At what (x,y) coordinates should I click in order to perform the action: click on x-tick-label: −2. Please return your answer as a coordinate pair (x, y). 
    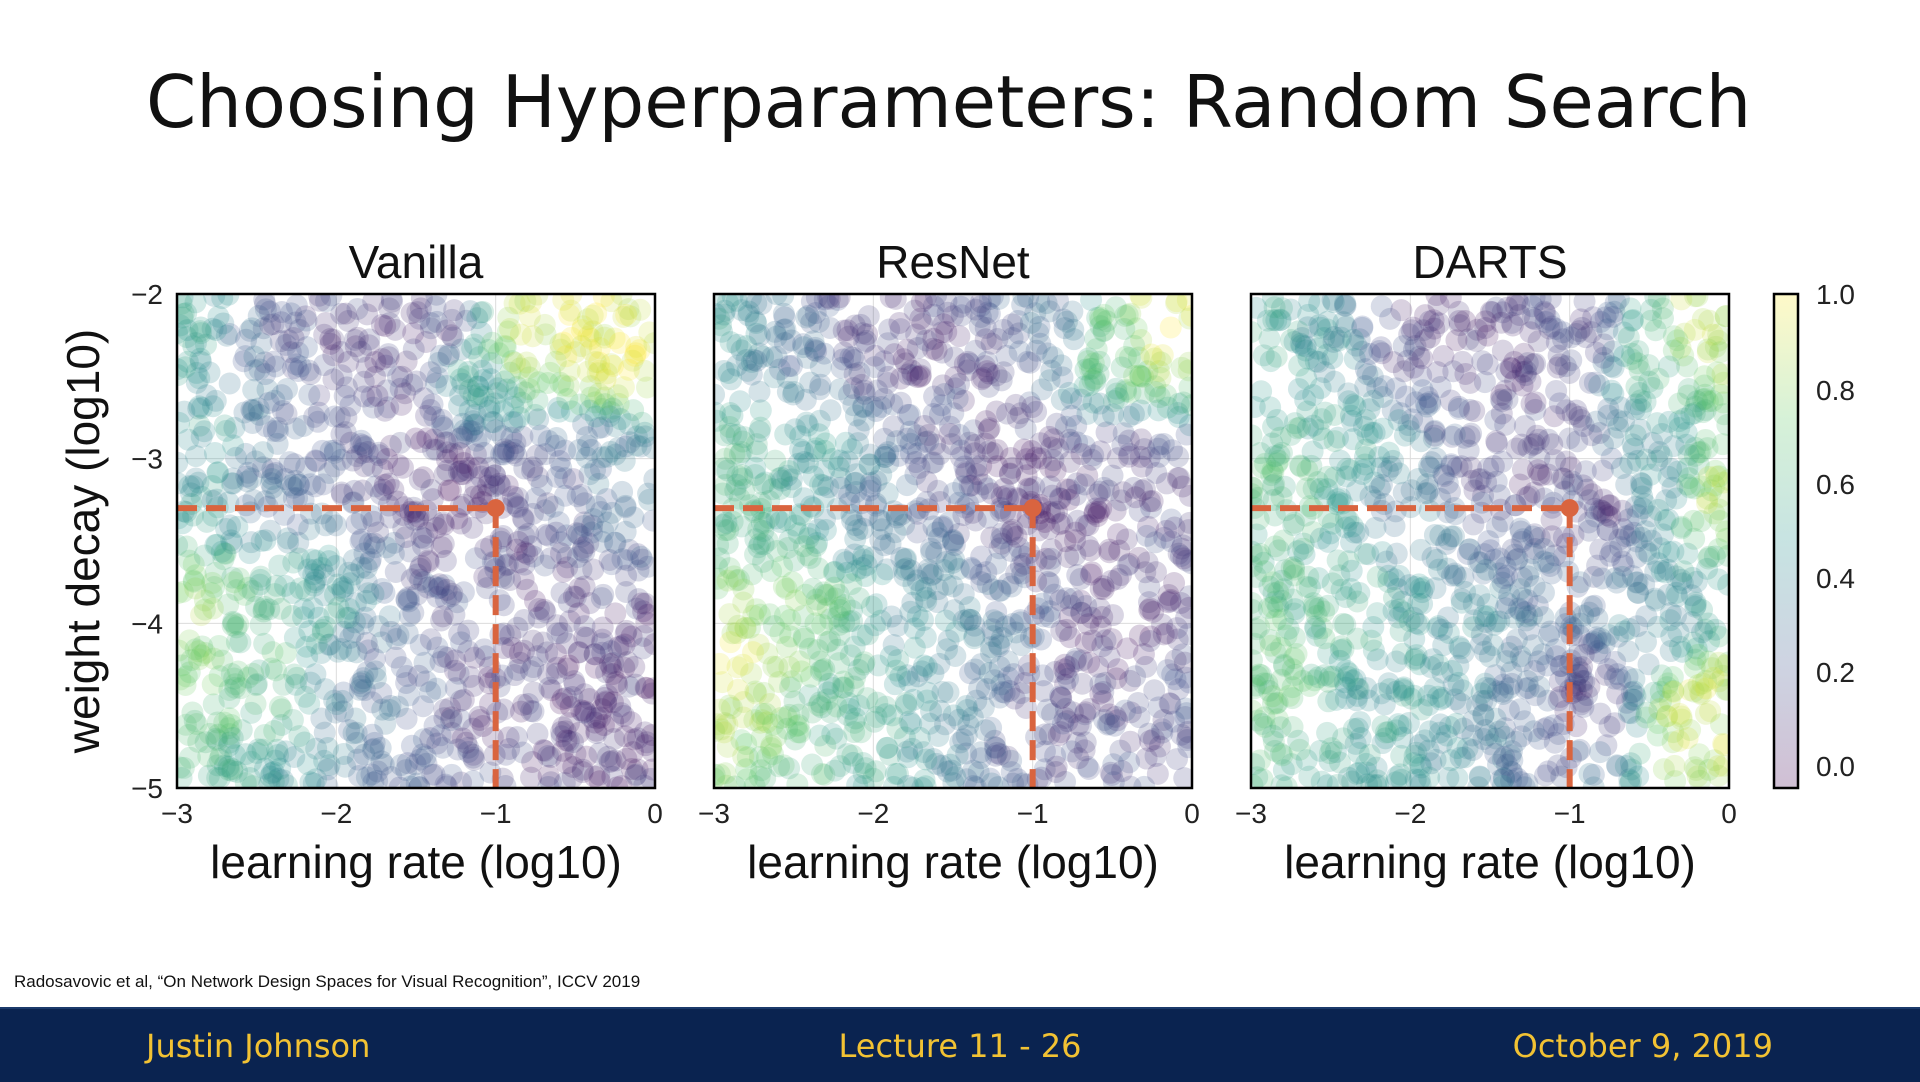
    Looking at the image, I should click on (873, 813).